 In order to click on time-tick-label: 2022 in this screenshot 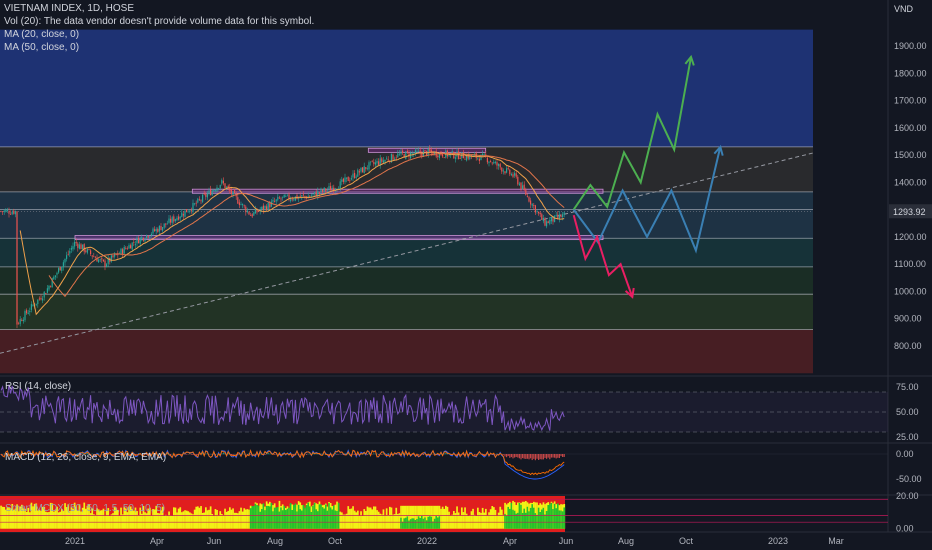, I will do `click(427, 541)`.